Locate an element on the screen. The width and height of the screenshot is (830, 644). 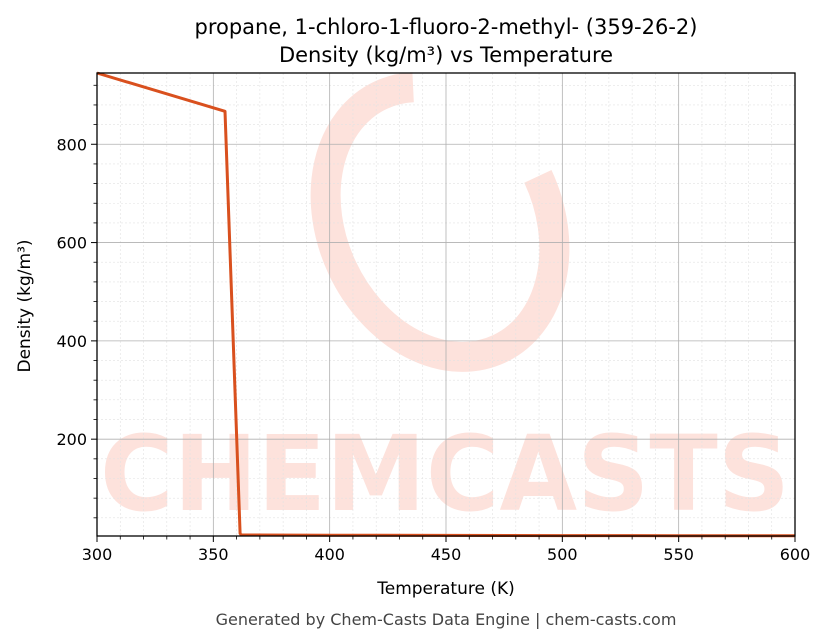
x-tick-label: 500 is located at coordinates (562, 554).